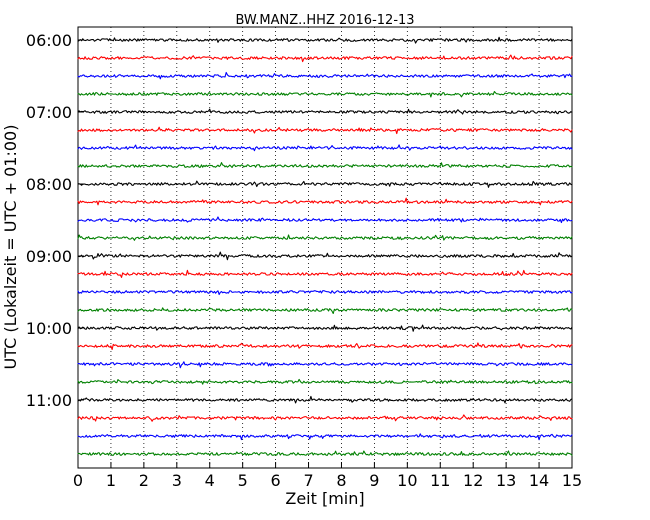  What do you see at coordinates (324, 20) in the screenshot?
I see `chart-title: BW.MANZ..HHZ 2016-12-13` at bounding box center [324, 20].